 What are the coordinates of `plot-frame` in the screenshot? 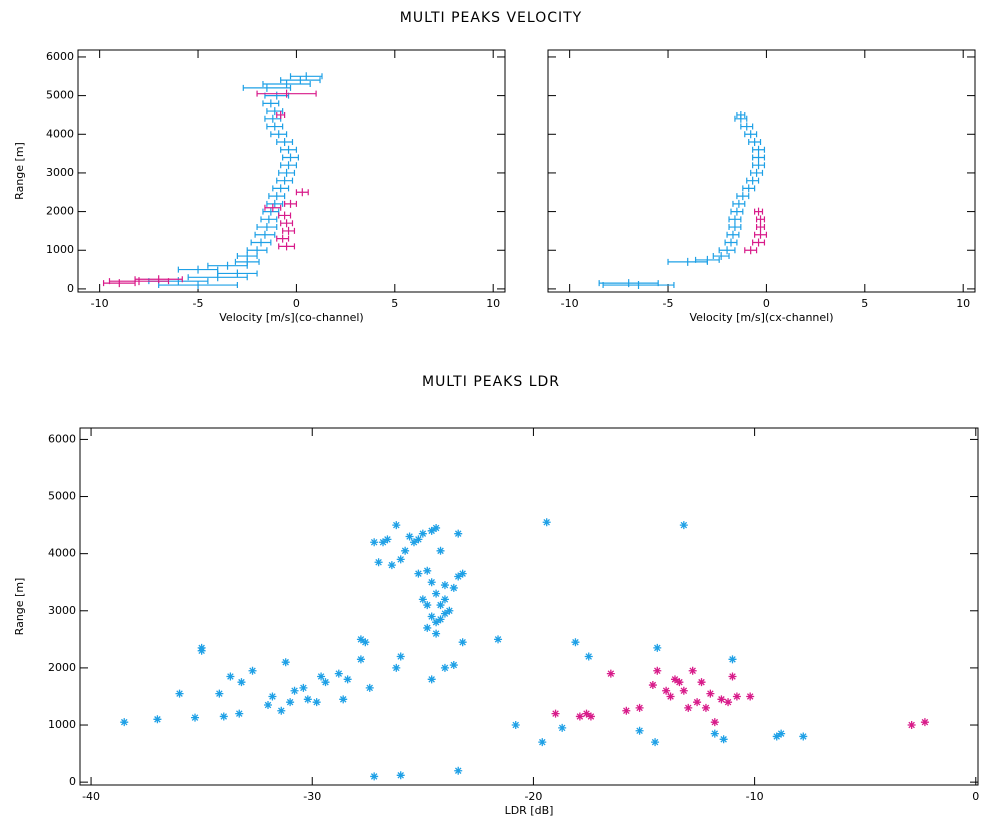 It's located at (291, 171).